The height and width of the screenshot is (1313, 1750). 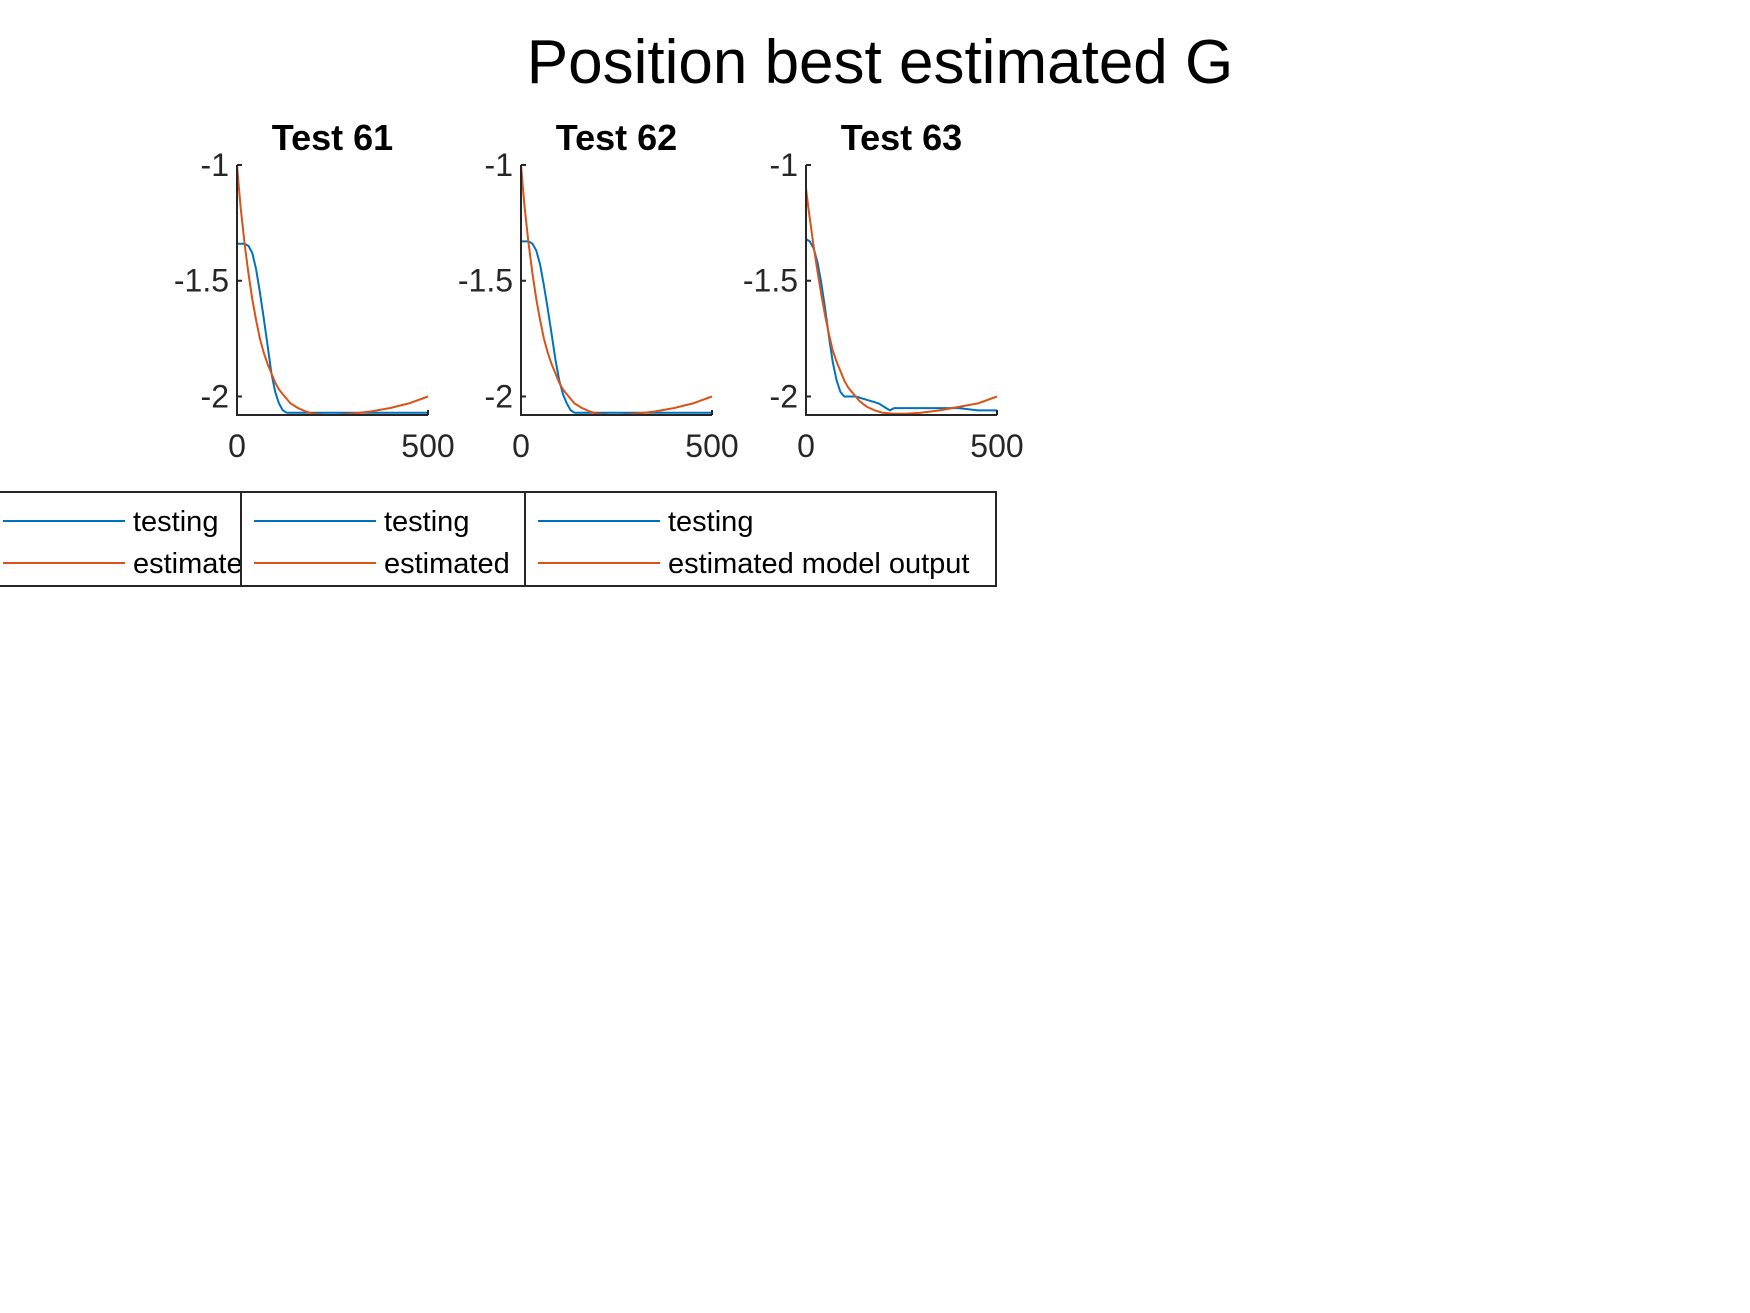 I want to click on legend-2: testing estimated, so click(x=383, y=539).